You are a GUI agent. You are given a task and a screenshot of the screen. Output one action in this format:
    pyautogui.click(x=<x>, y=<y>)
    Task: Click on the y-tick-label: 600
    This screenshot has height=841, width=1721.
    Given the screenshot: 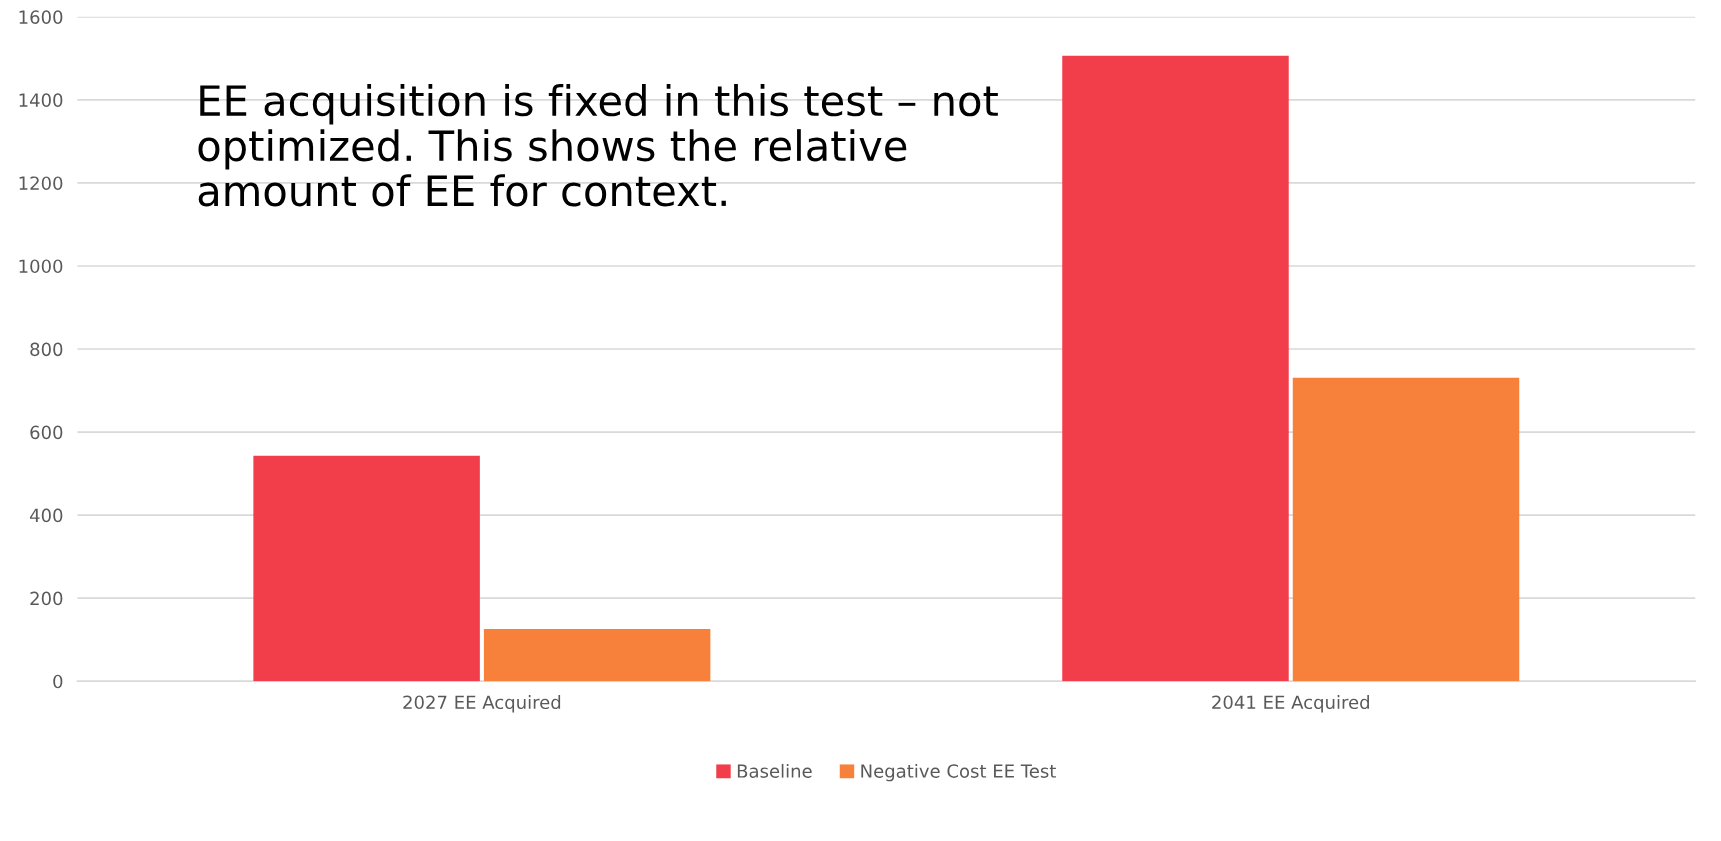 What is the action you would take?
    pyautogui.click(x=46, y=432)
    